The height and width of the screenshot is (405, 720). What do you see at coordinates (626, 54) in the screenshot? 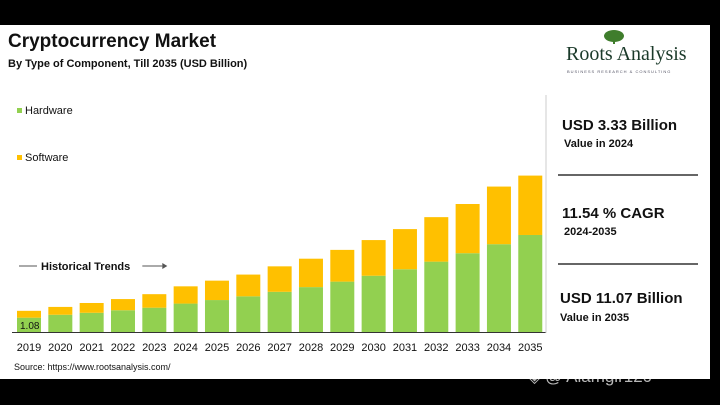
I see `logo-name: Roots Analysis` at bounding box center [626, 54].